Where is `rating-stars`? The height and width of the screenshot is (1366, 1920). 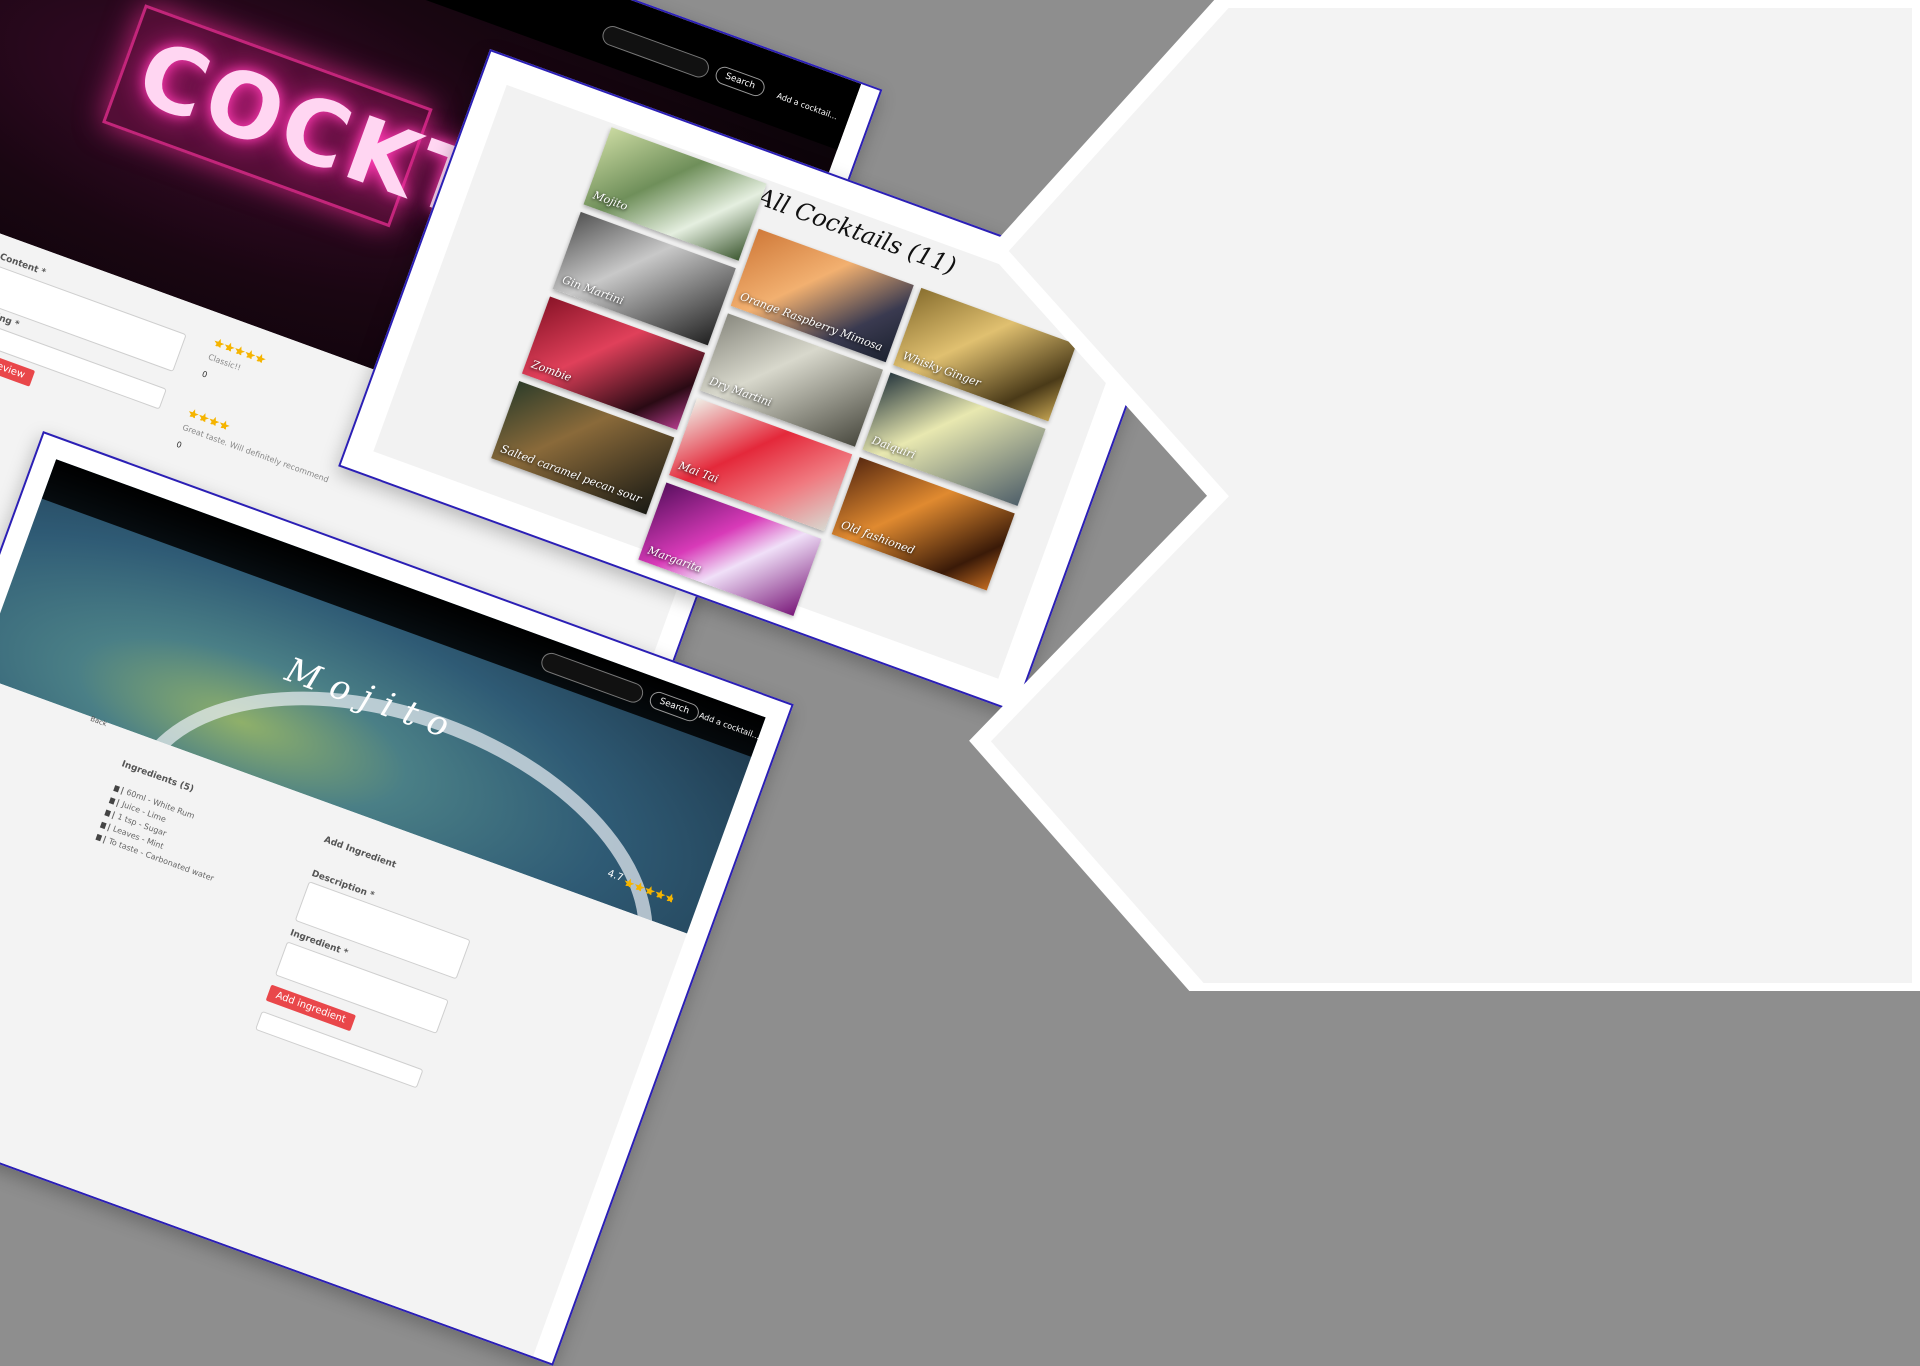 rating-stars is located at coordinates (649, 888).